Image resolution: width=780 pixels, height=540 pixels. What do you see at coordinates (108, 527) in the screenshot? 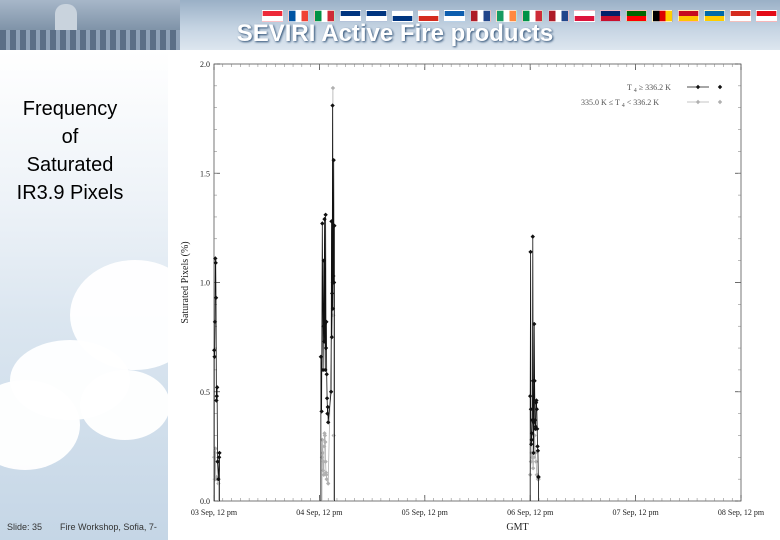
I see `footer-text: Fire Workshop, Sofia, 7-` at bounding box center [108, 527].